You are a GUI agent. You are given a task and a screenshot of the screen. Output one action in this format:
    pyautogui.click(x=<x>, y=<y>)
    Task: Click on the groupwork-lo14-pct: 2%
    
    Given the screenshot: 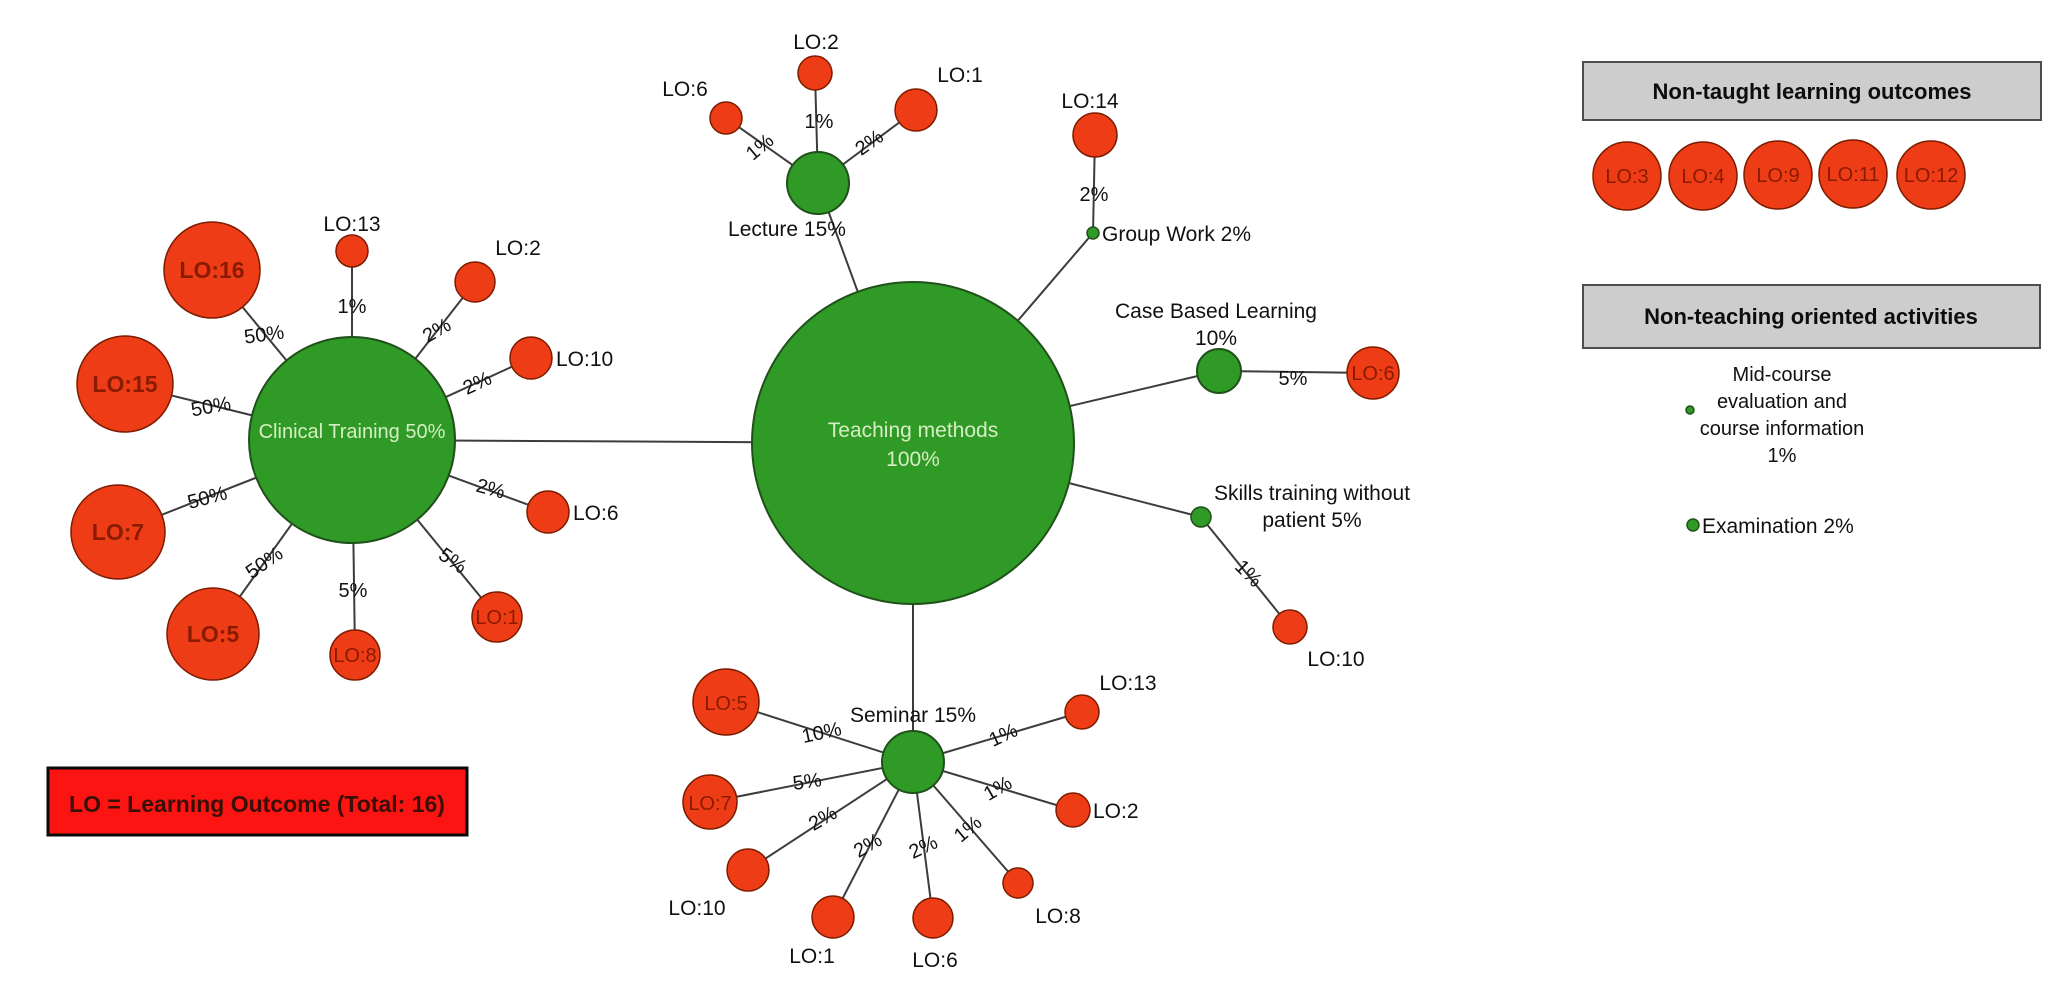 What is the action you would take?
    pyautogui.click(x=1094, y=195)
    